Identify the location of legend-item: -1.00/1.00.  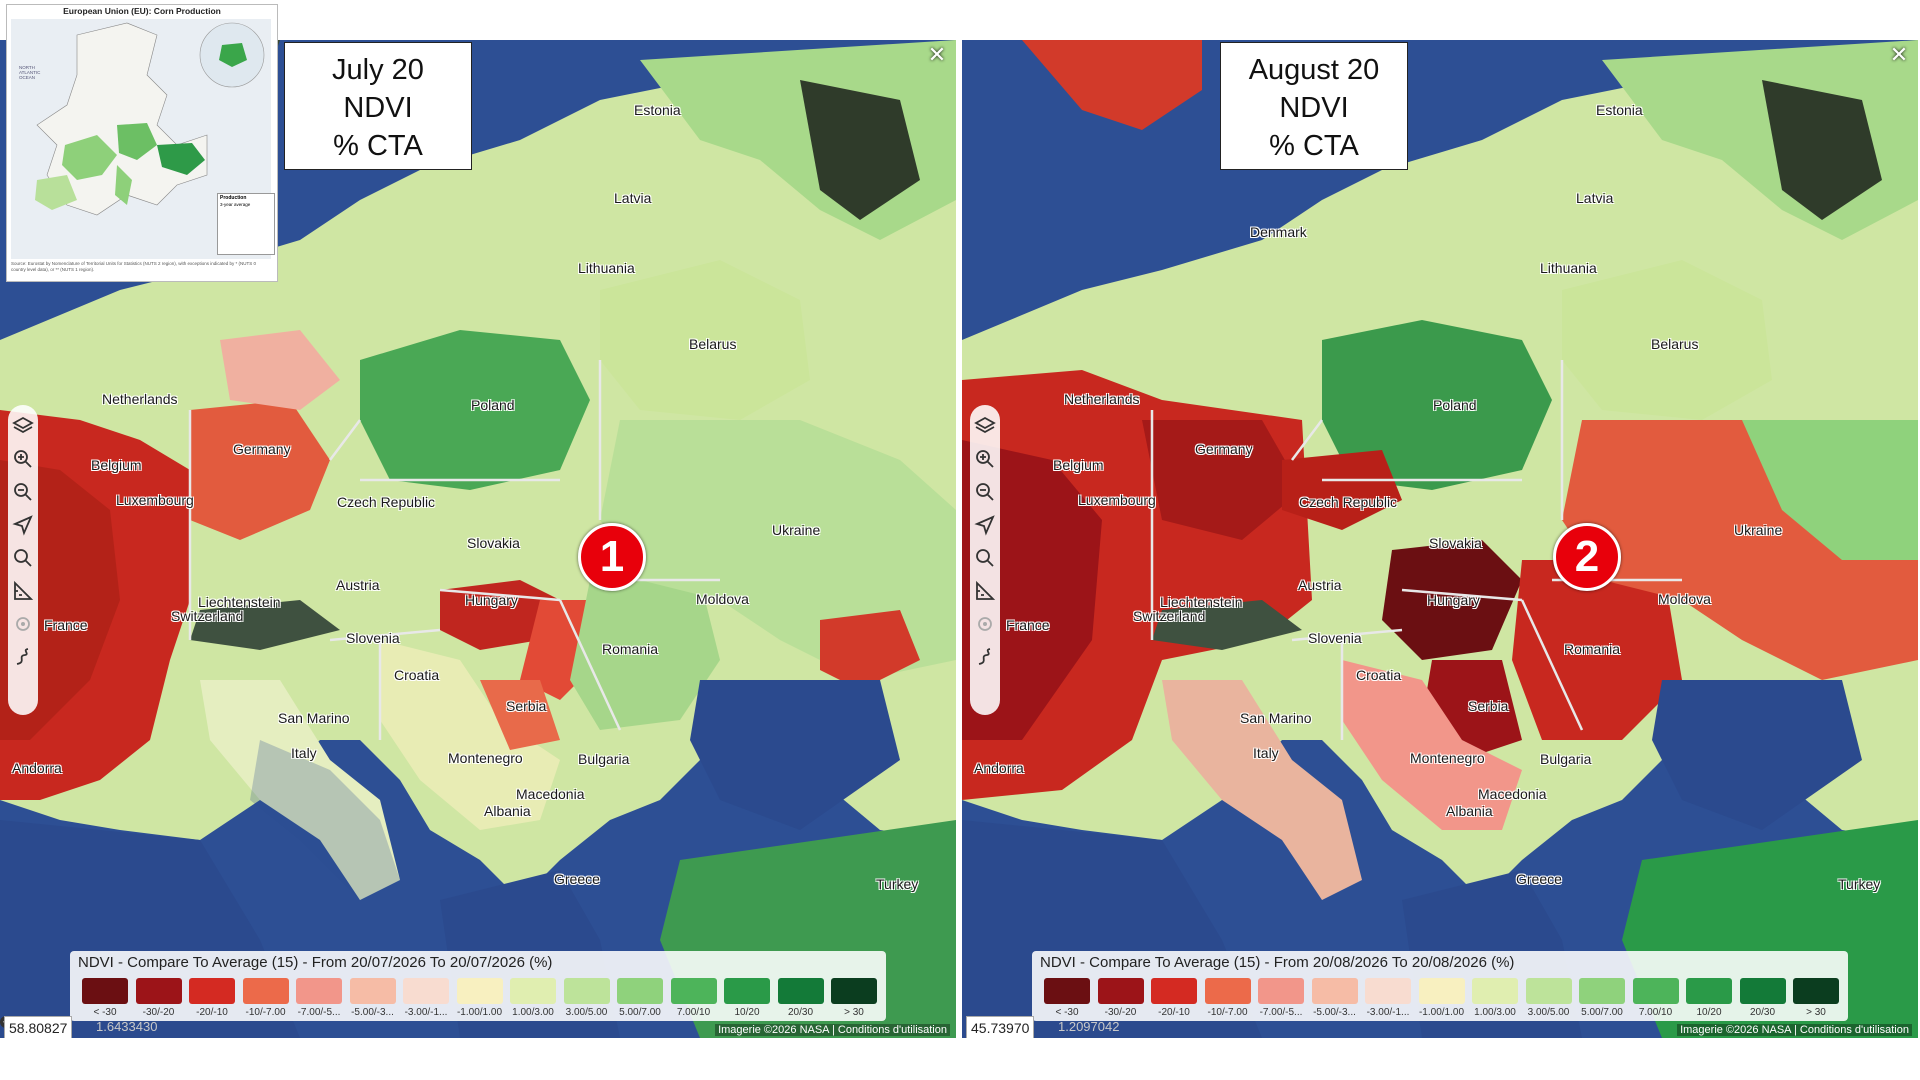
(1442, 998).